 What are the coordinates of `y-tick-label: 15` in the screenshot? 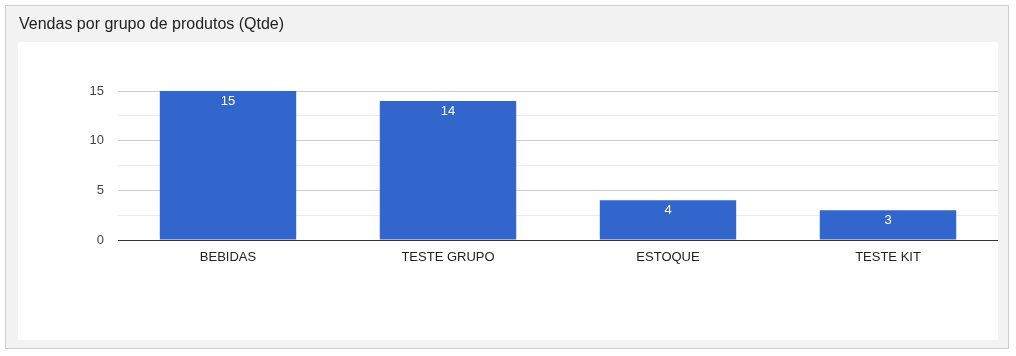 It's located at (96, 90).